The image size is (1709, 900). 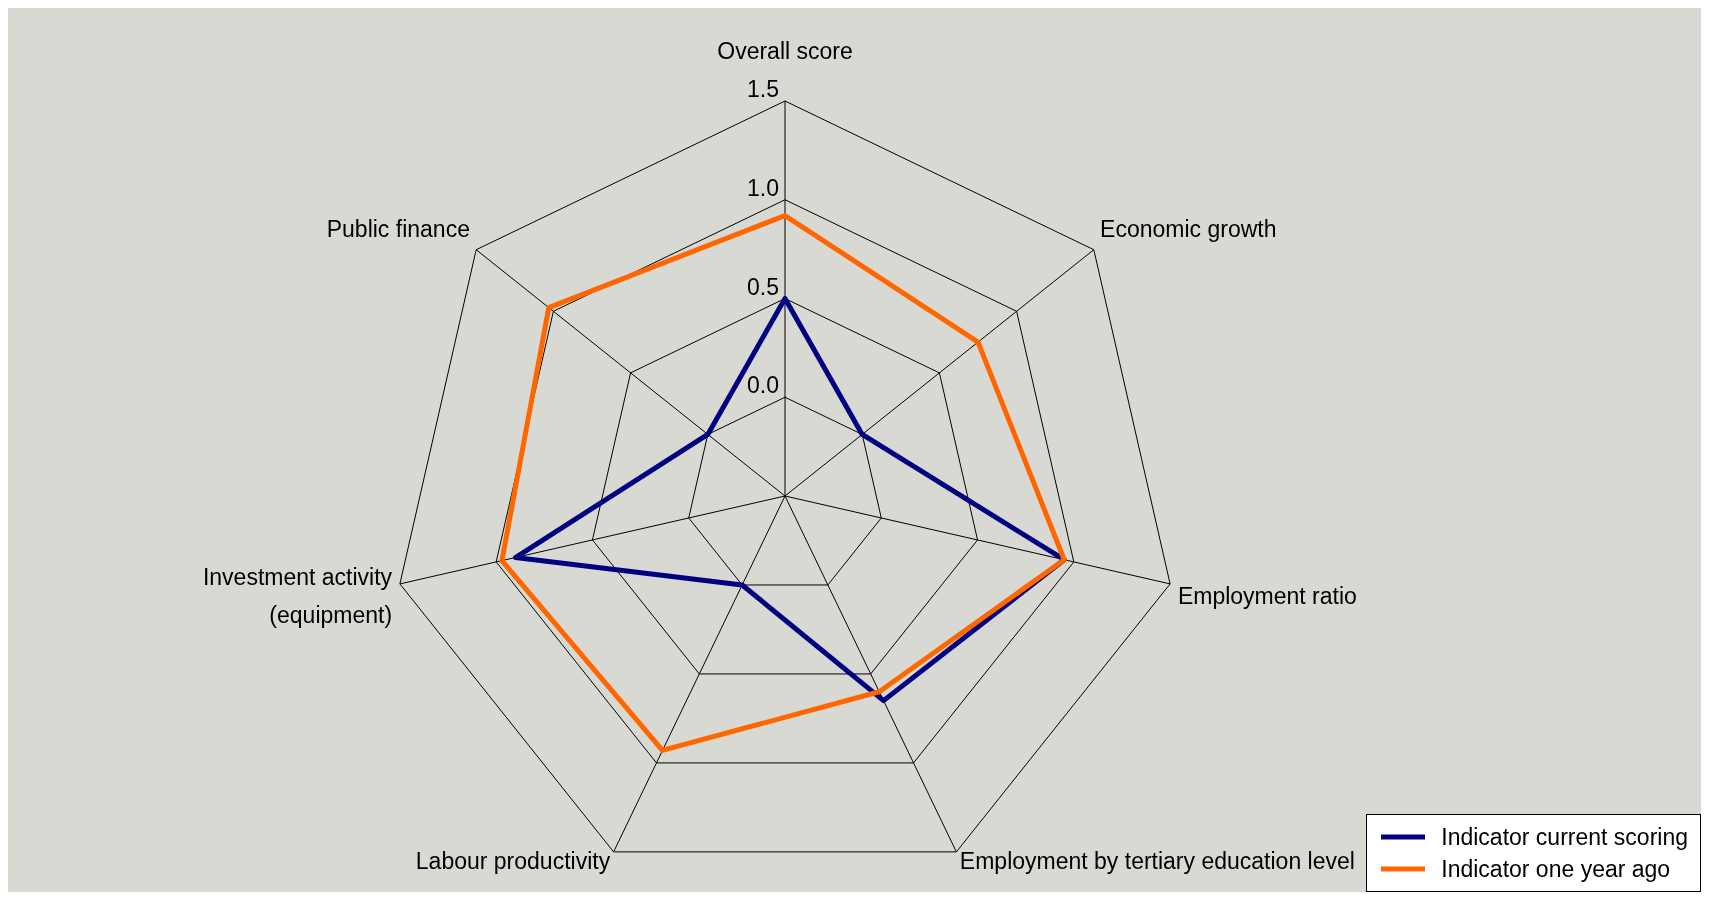 What do you see at coordinates (763, 89) in the screenshot?
I see `y-tick-label: 1.5` at bounding box center [763, 89].